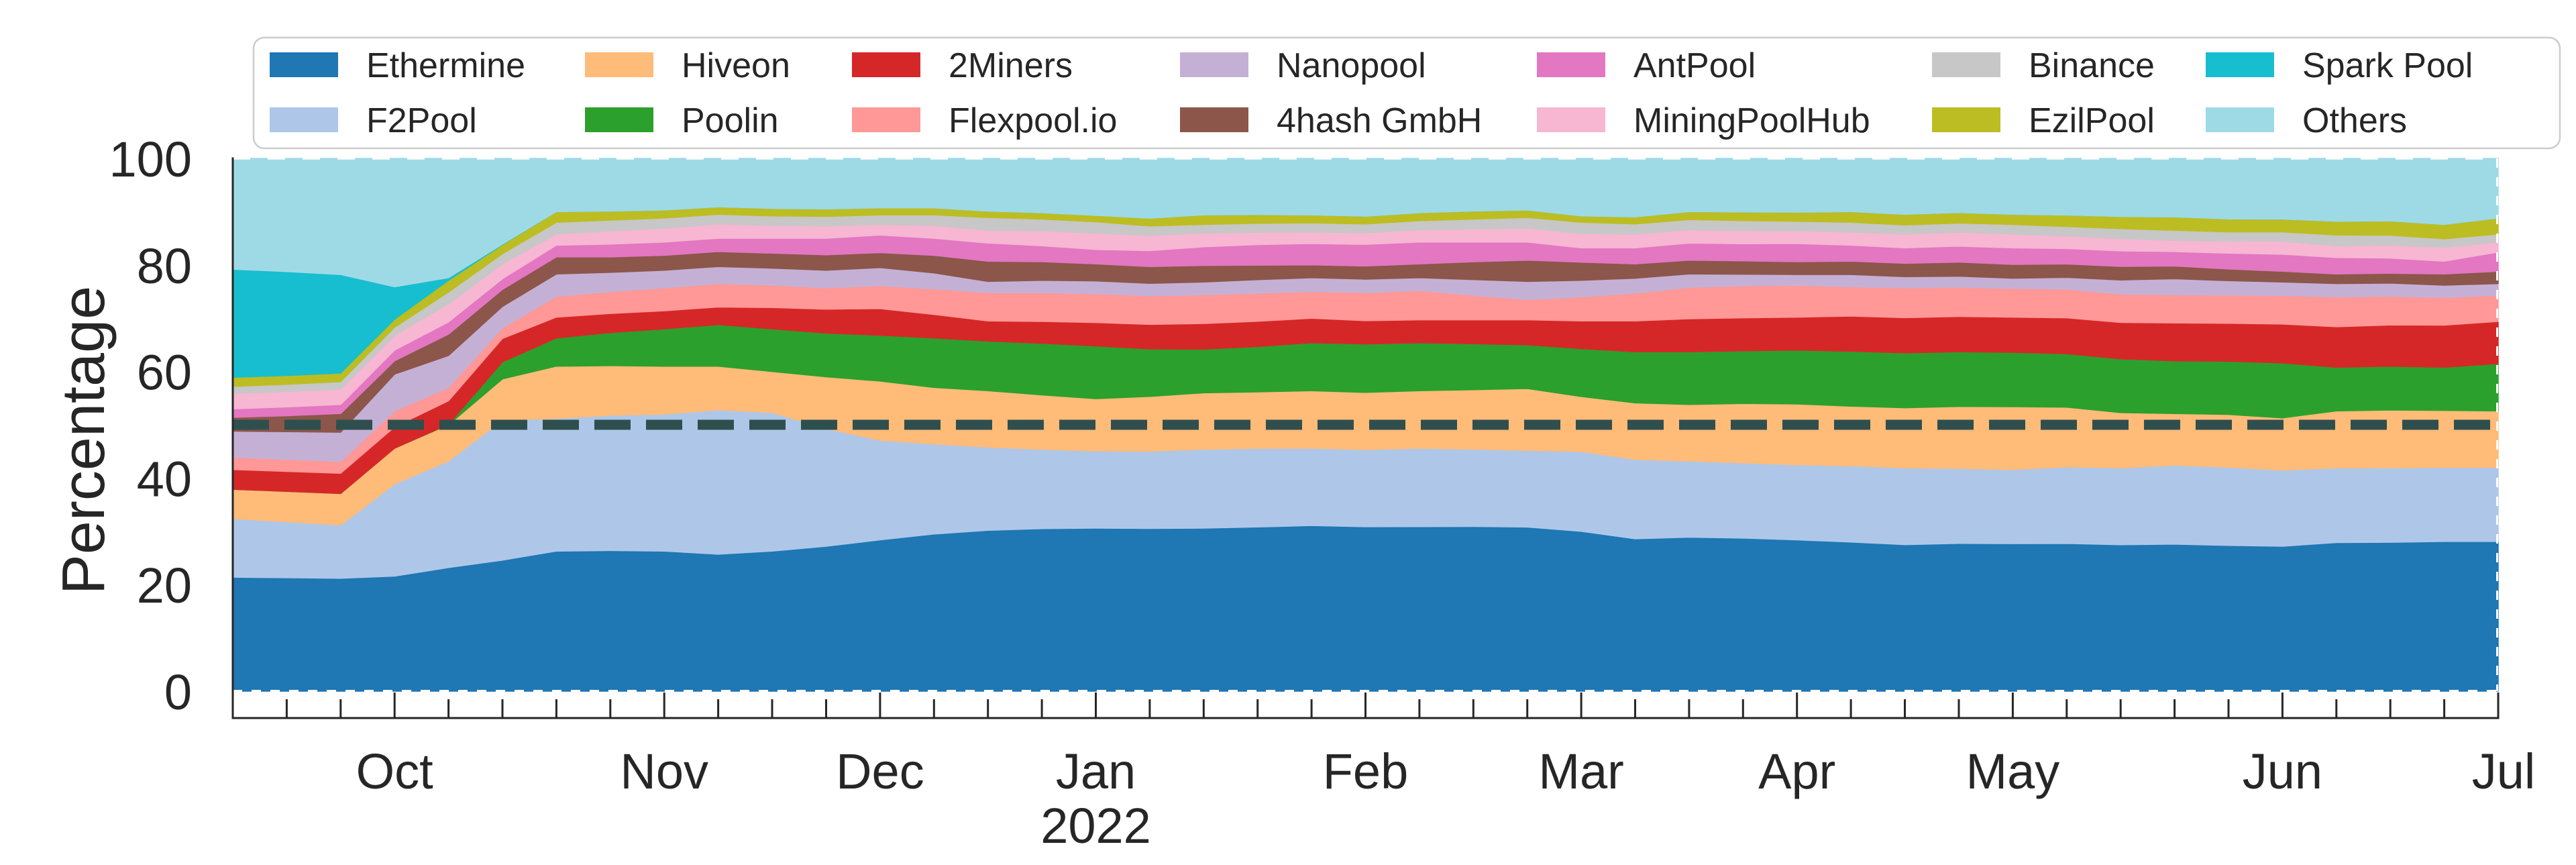 Image resolution: width=2576 pixels, height=865 pixels. Describe the element at coordinates (395, 771) in the screenshot. I see `svg-text: Oct` at that location.